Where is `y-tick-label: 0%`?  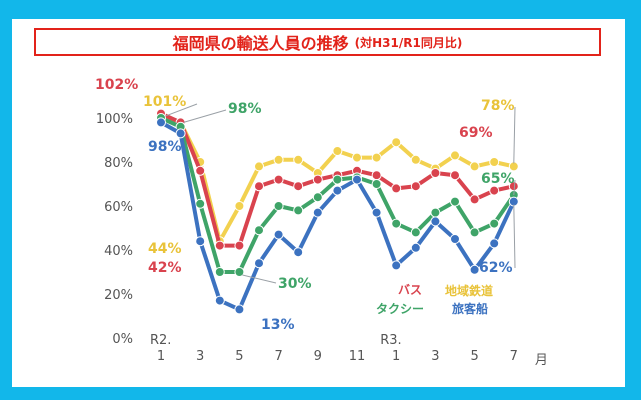
y-tick-label: 0% is located at coordinates (122, 339).